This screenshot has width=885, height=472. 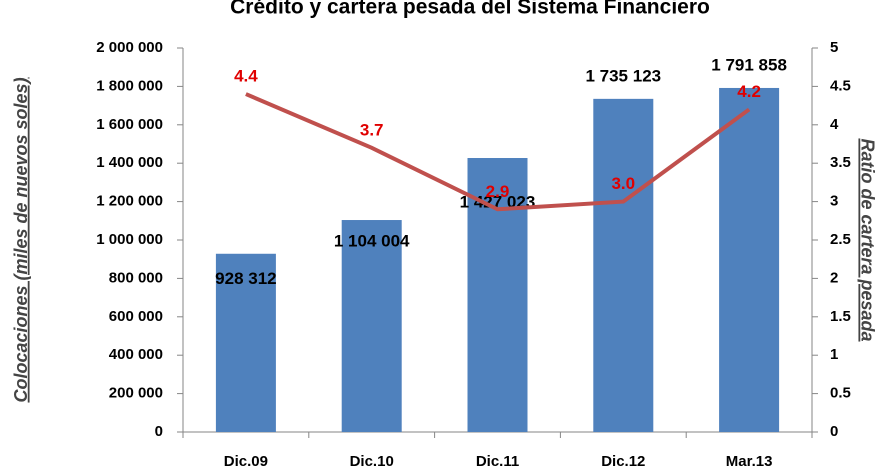 I want to click on y2-tick-label: 2.5, so click(x=840, y=239).